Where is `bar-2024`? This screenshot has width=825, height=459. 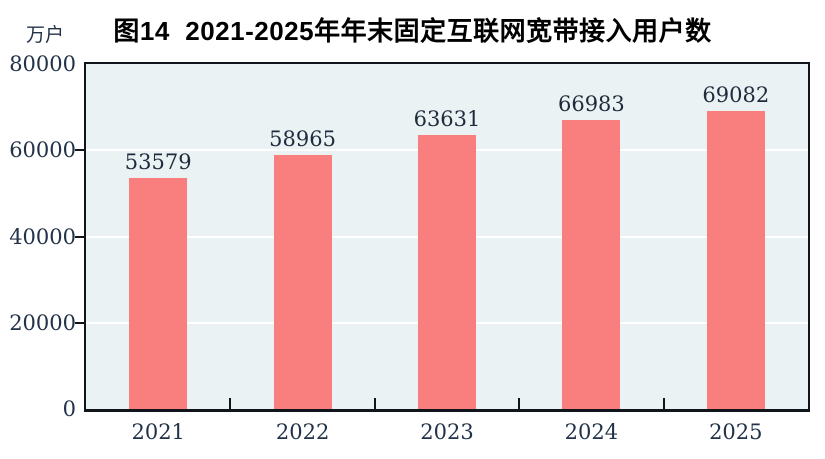 bar-2024 is located at coordinates (591, 264).